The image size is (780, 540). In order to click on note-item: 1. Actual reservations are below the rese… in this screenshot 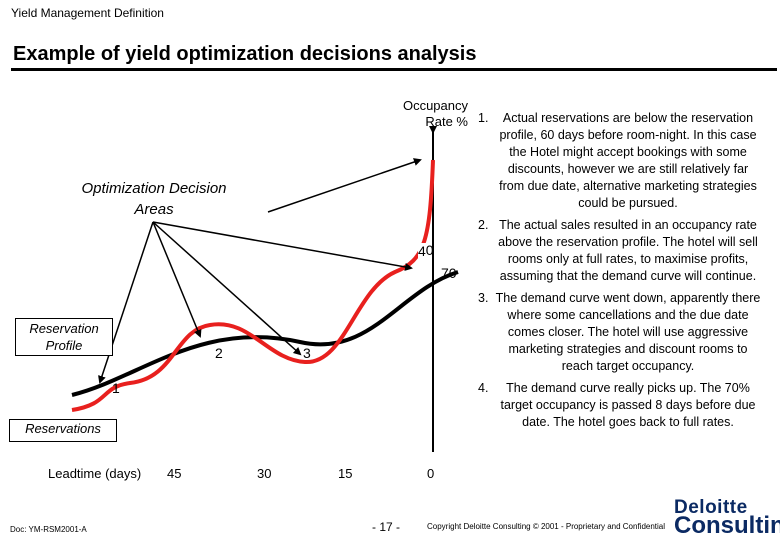, I will do `click(617, 160)`.